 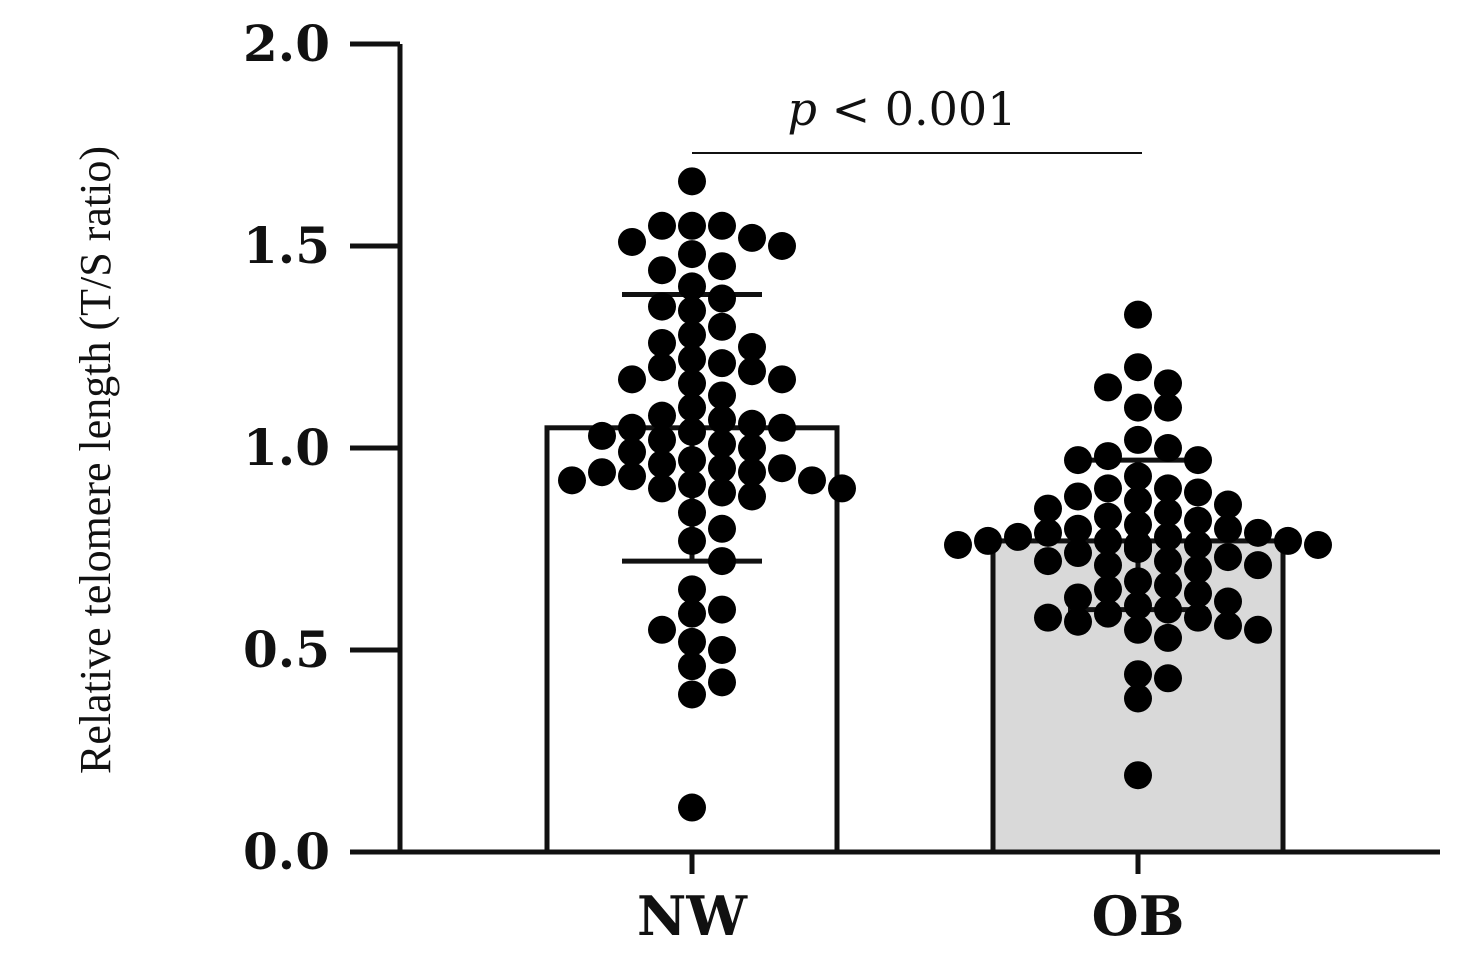 I want to click on x-tick-label: NW, so click(x=692, y=916).